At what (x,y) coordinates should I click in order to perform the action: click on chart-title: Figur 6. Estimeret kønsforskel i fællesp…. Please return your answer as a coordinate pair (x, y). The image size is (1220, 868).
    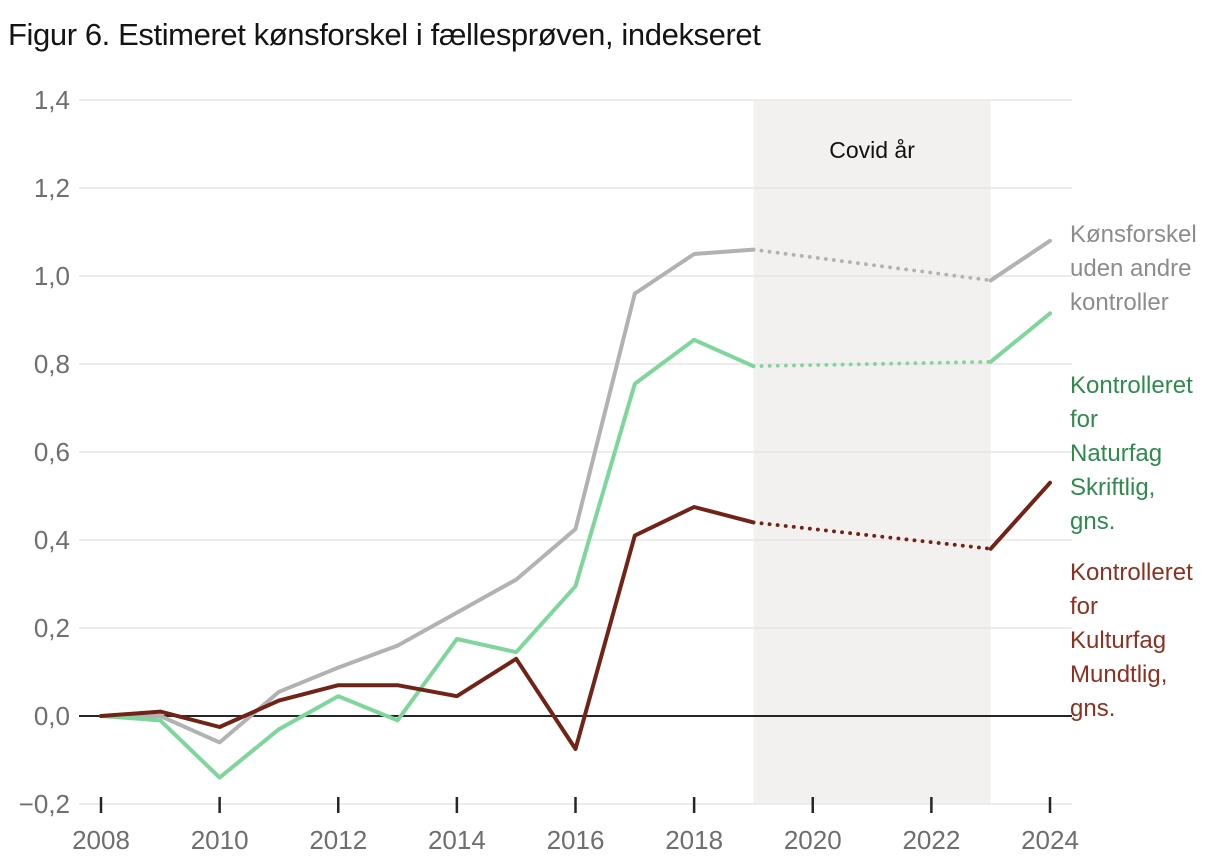
    Looking at the image, I should click on (384, 34).